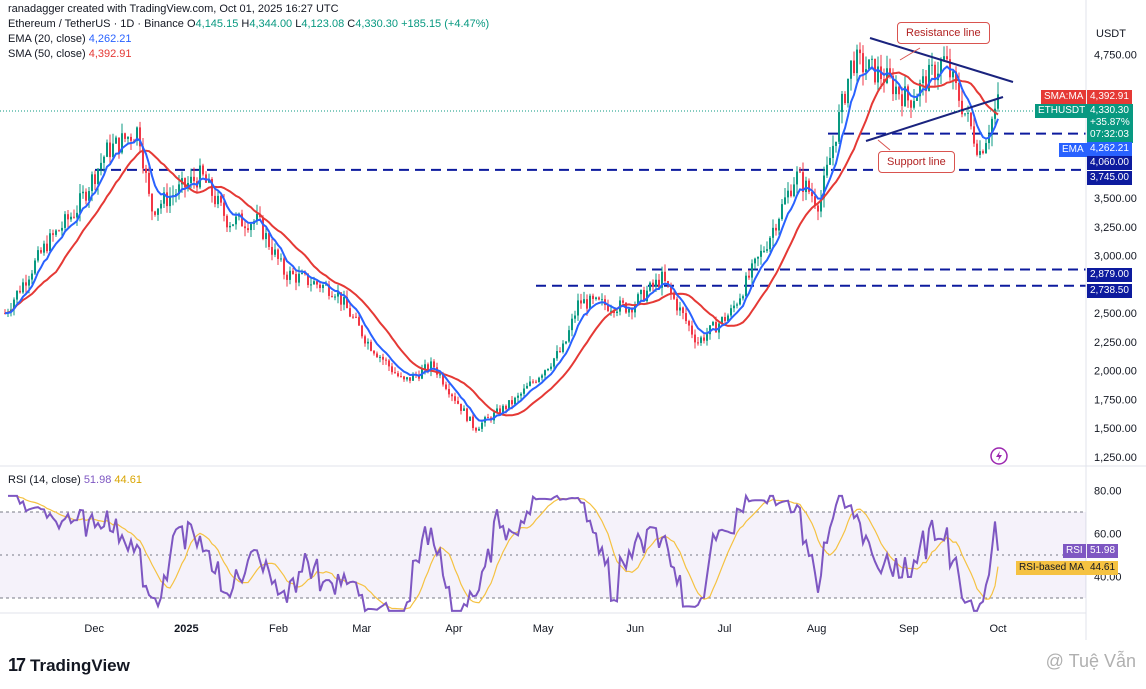 The image size is (1146, 689). Describe the element at coordinates (916, 162) in the screenshot. I see `support-callout: Support line` at that location.